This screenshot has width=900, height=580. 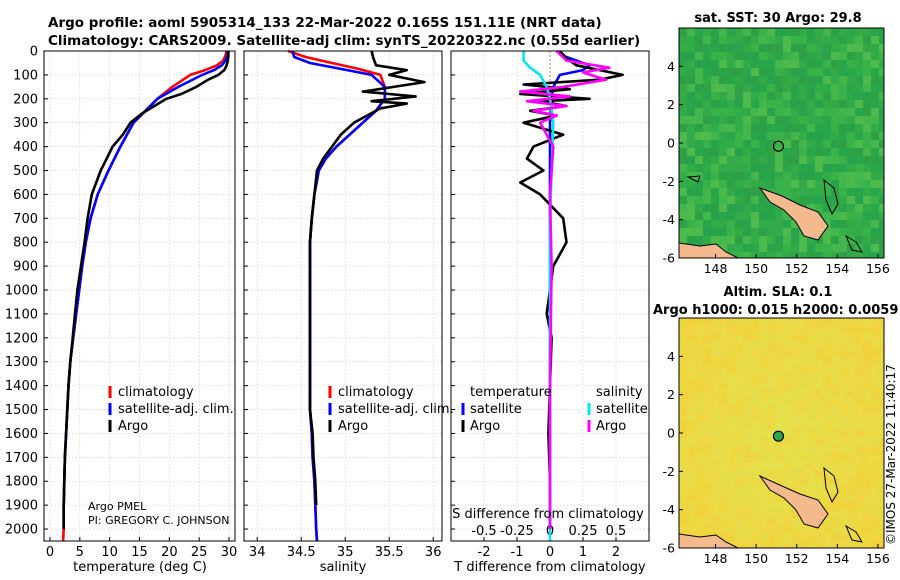 I want to click on x-tick-label: 5, so click(x=80, y=552).